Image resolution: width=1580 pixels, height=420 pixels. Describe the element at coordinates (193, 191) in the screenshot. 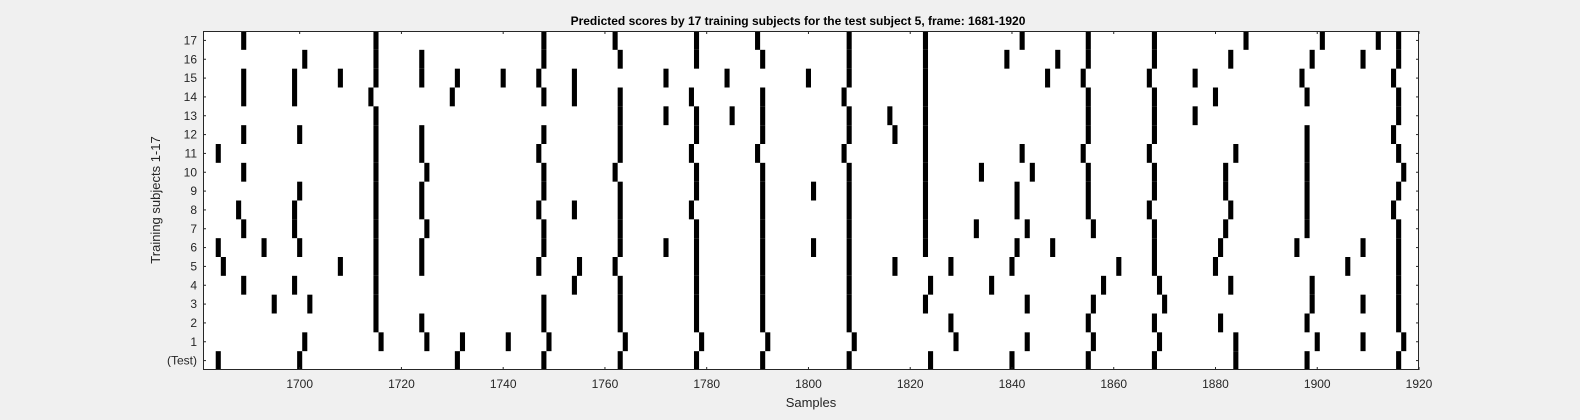

I see `y-tick-label: 9` at that location.